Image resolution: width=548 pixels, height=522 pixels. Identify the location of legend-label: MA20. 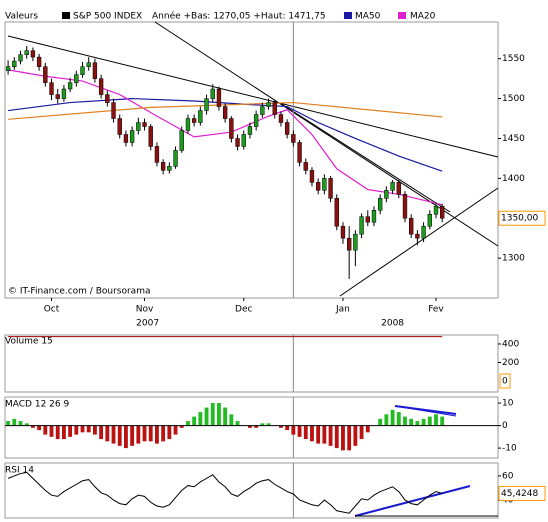
(423, 17).